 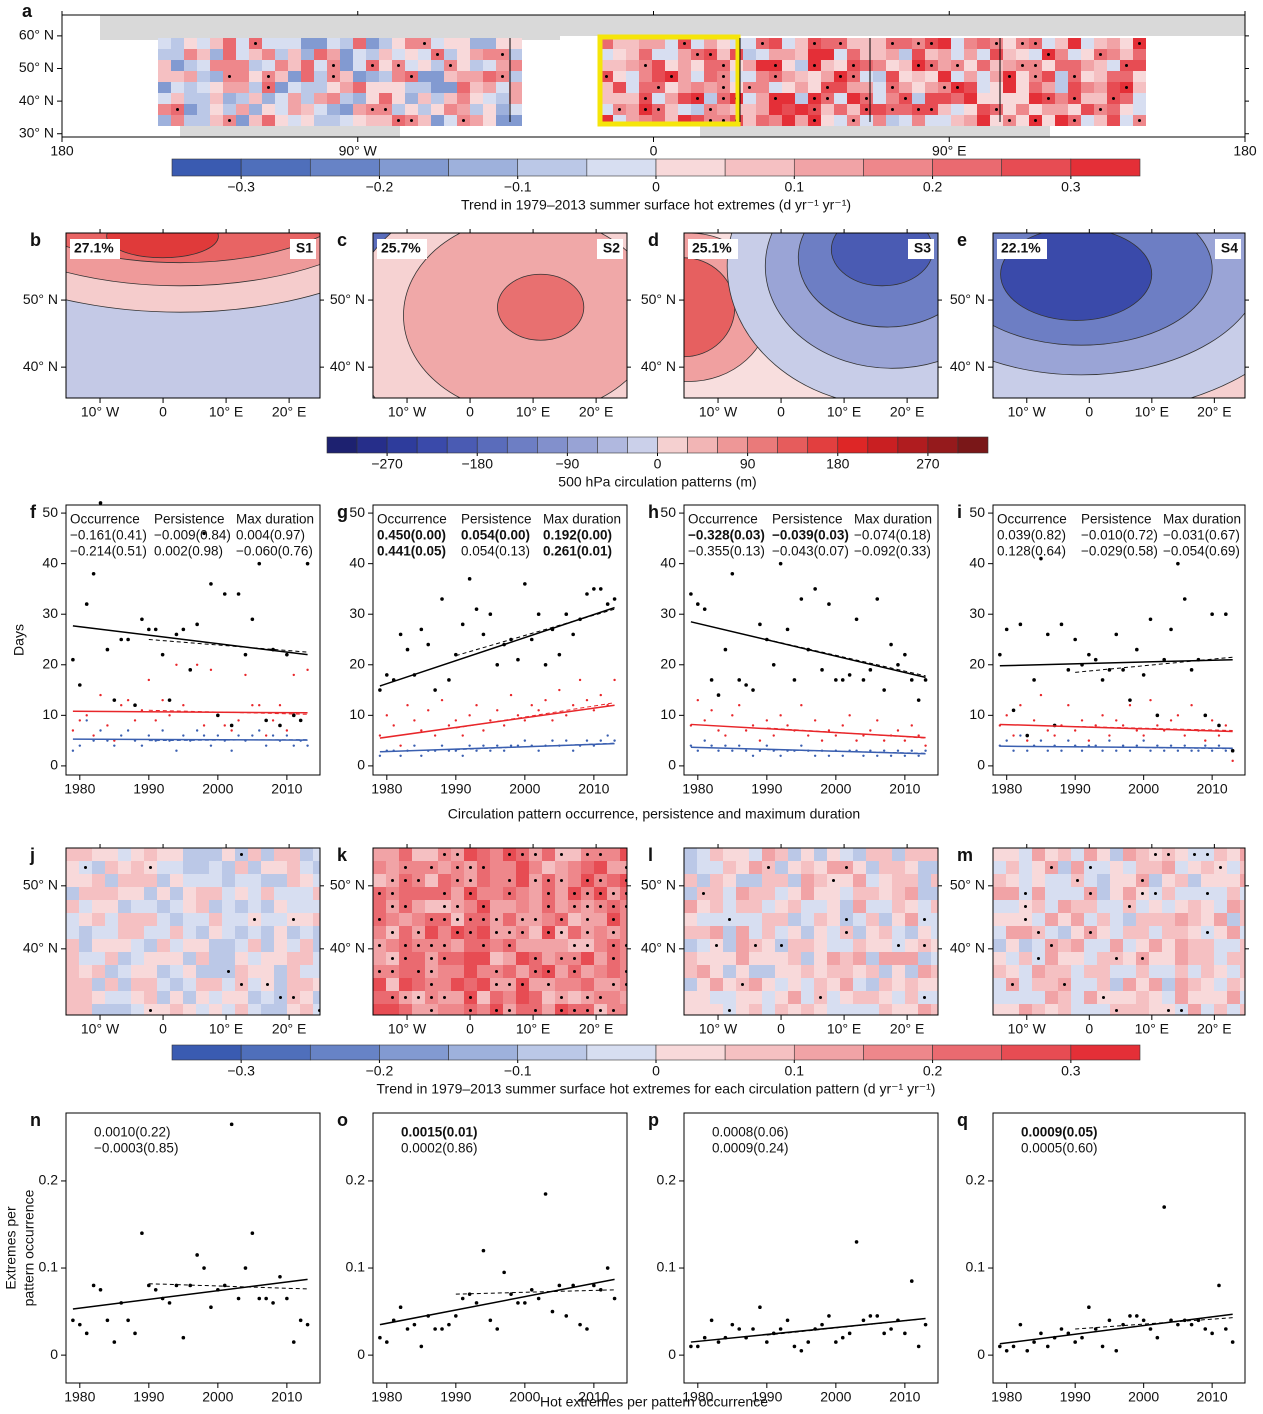 I want to click on map-frame, so click(x=193, y=931).